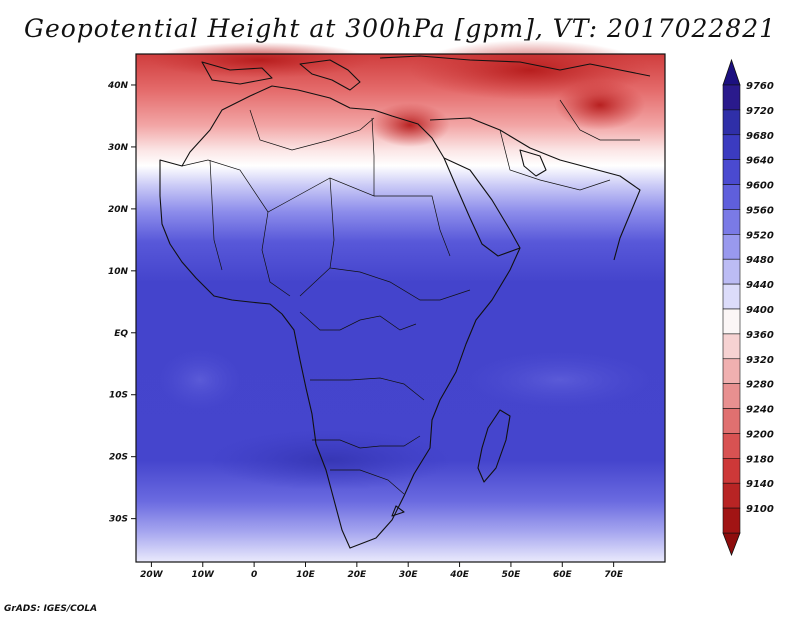 This screenshot has height=618, width=800. Describe the element at coordinates (731, 544) in the screenshot. I see `colorbar-bottom-arrow` at that location.